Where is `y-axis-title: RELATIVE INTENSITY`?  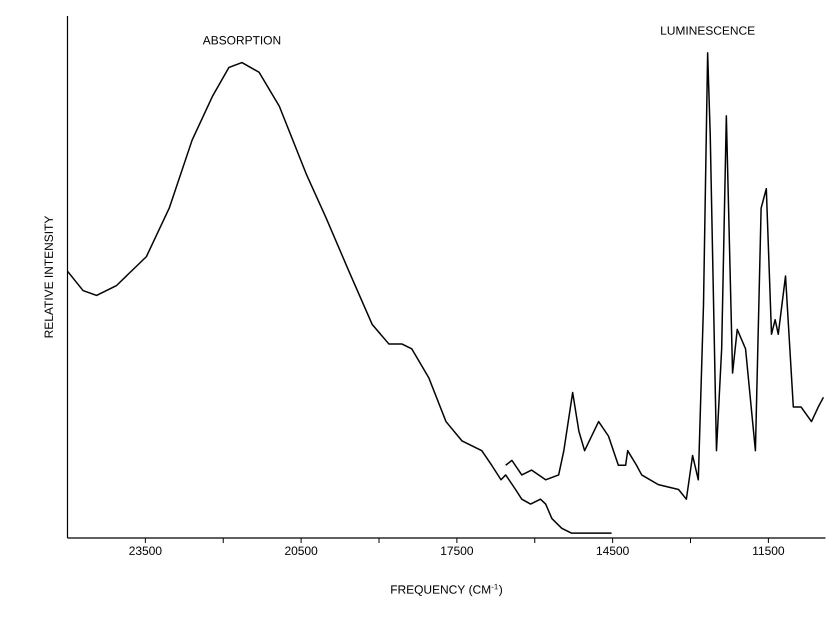
y-axis-title: RELATIVE INTENSITY is located at coordinates (48, 277).